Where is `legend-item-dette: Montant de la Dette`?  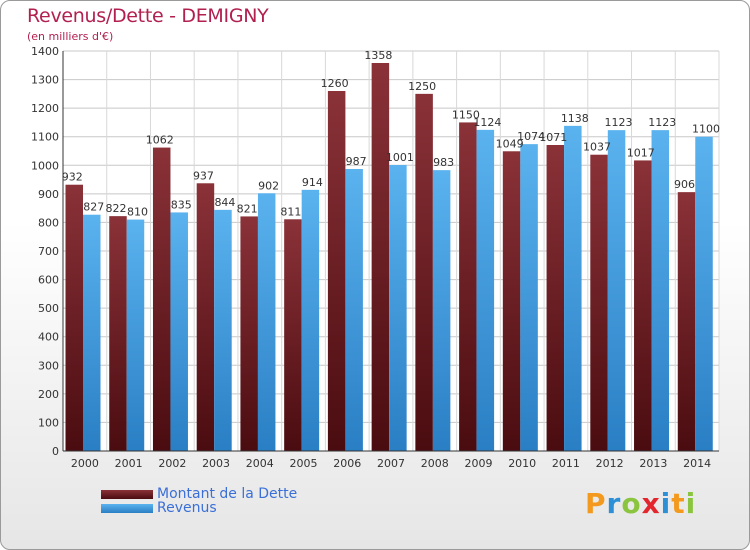 legend-item-dette: Montant de la Dette is located at coordinates (199, 494).